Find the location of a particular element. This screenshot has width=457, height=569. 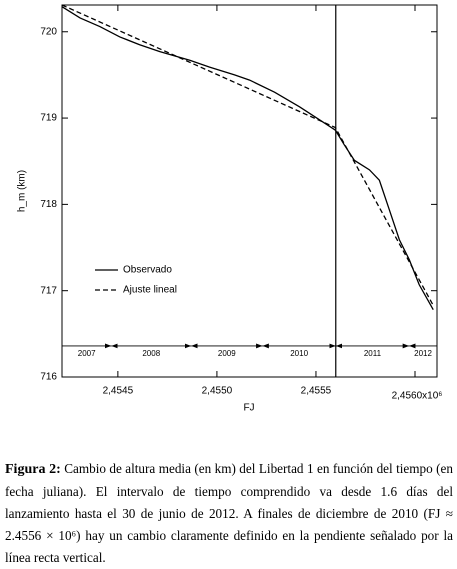

x-tick-label: 2,4555 is located at coordinates (316, 391).